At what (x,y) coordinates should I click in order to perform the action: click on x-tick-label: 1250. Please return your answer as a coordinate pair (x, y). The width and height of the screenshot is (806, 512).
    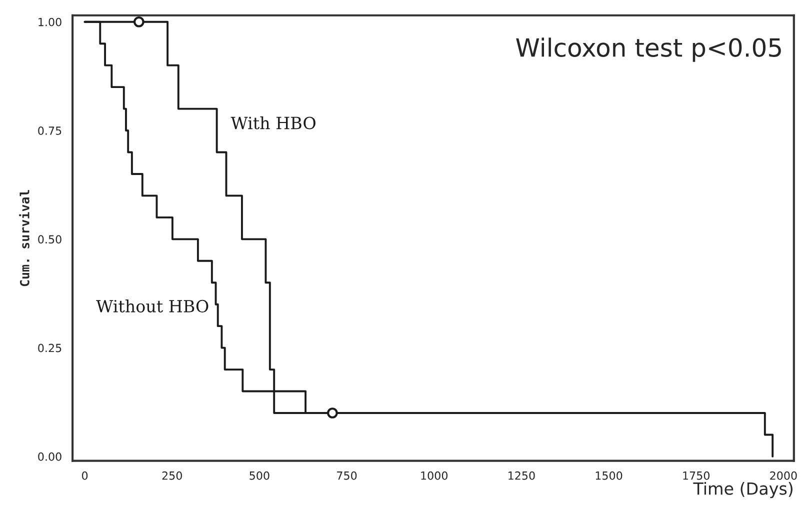
    Looking at the image, I should click on (521, 475).